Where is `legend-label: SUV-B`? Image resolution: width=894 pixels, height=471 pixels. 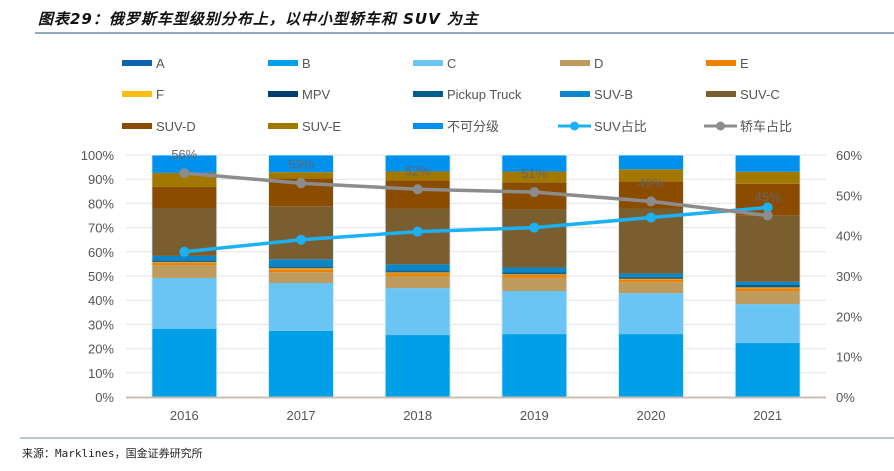
legend-label: SUV-B is located at coordinates (613, 94).